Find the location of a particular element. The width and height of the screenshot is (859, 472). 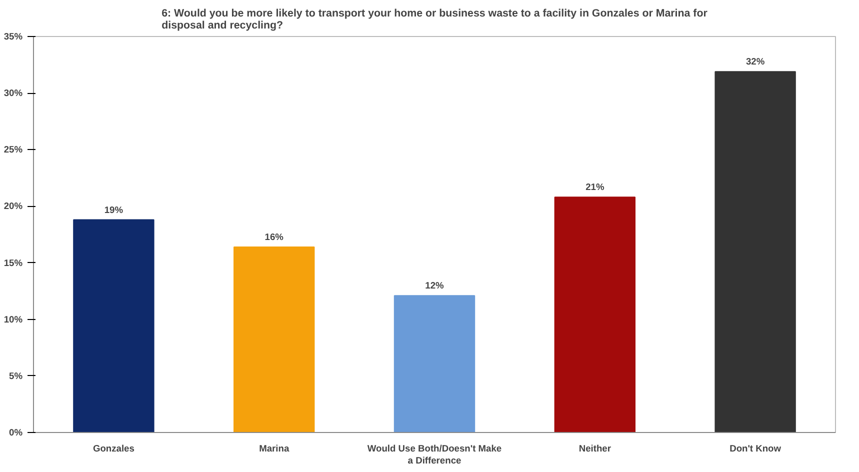

data-label: 21% is located at coordinates (595, 187).